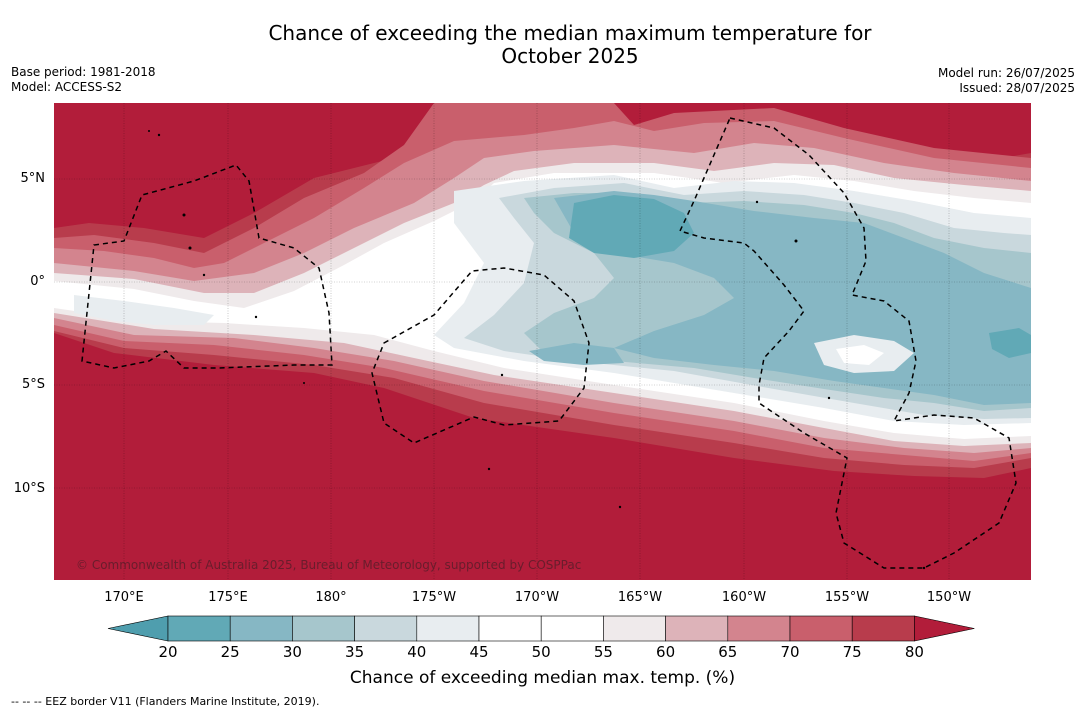  What do you see at coordinates (168, 652) in the screenshot?
I see `colorbar-tick-label: 20` at bounding box center [168, 652].